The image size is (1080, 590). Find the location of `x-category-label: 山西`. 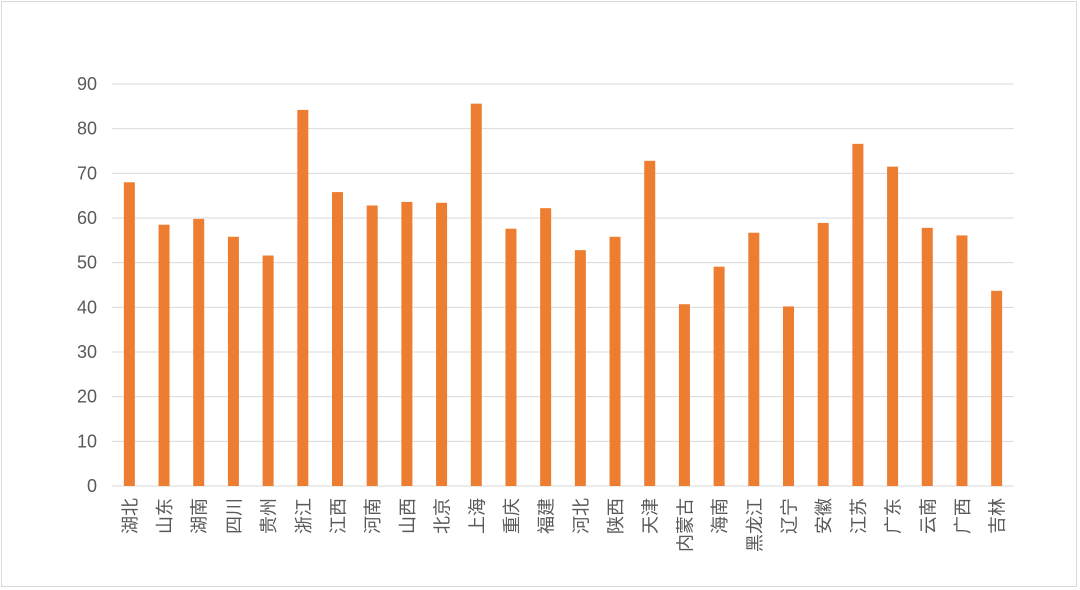

x-category-label: 山西 is located at coordinates (408, 516).